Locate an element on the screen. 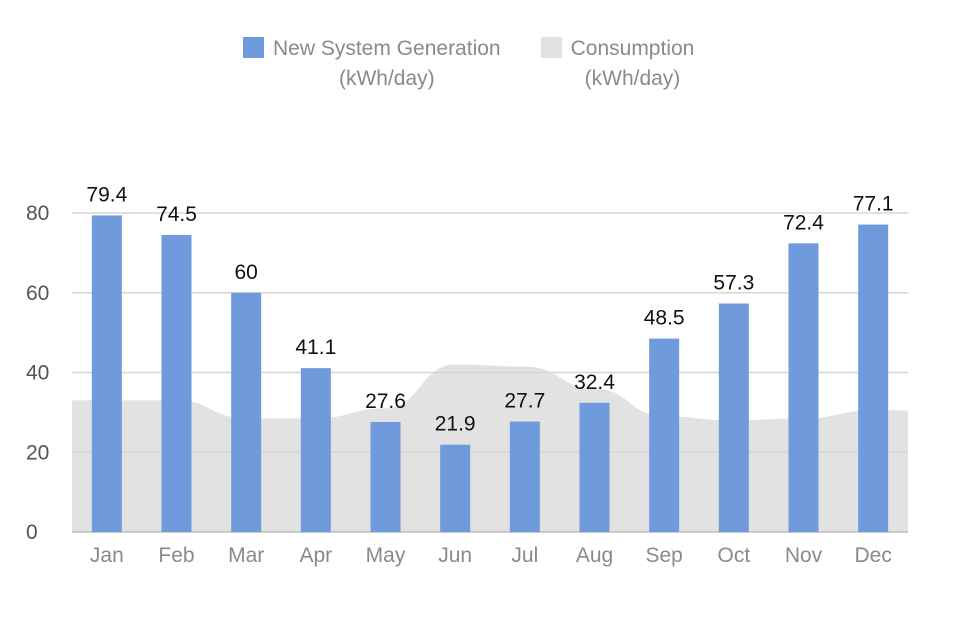 Image resolution: width=978 pixels, height=634 pixels. y-tick-label: 0 is located at coordinates (32, 532).